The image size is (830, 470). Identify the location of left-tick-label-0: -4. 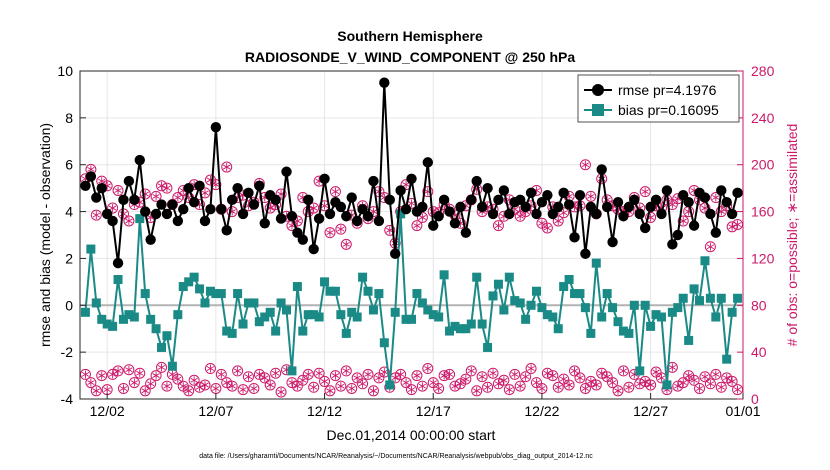
(67, 399).